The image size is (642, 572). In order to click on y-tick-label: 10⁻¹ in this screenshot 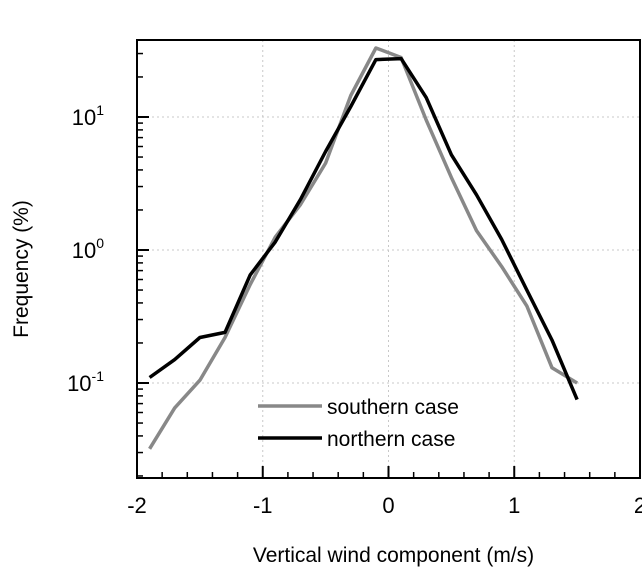, I will do `click(85, 382)`.